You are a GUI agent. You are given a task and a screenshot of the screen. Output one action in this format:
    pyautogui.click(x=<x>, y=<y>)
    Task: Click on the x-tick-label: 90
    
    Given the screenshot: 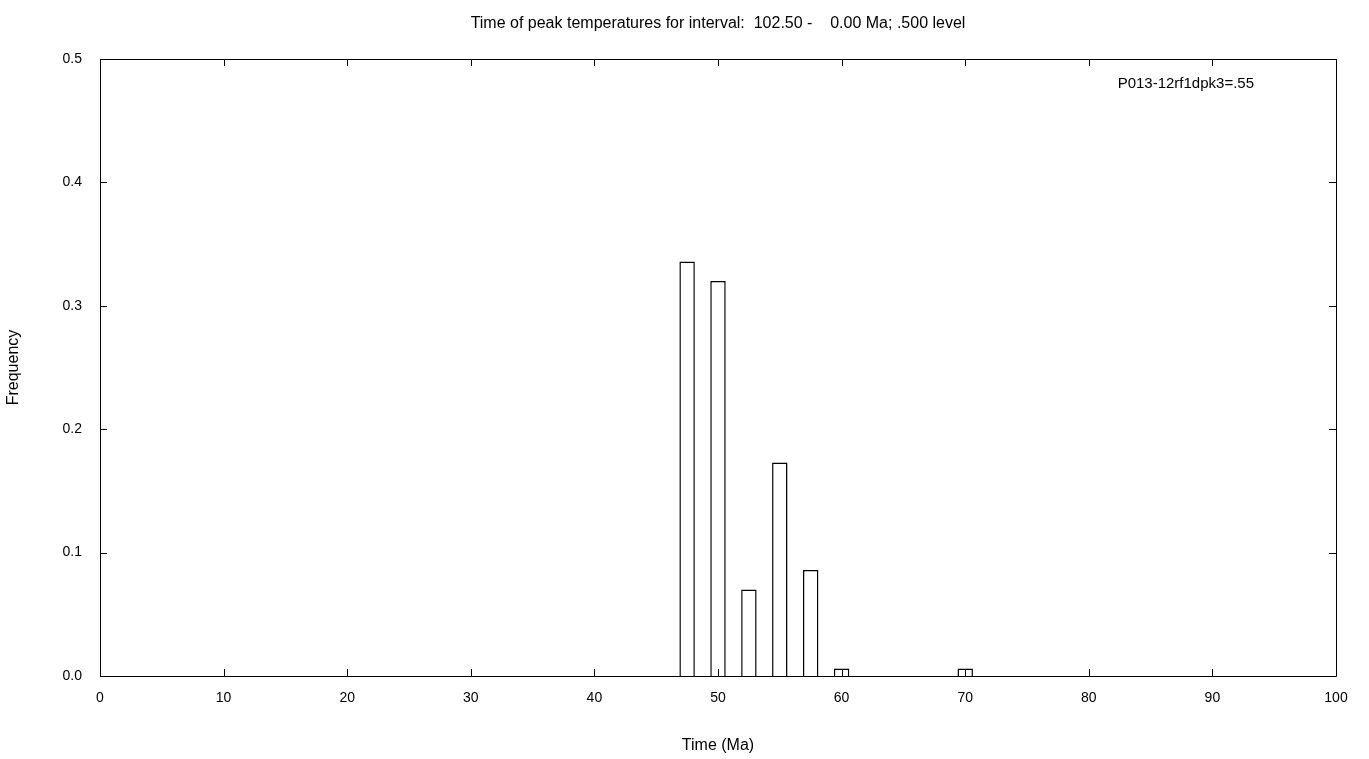 What is the action you would take?
    pyautogui.click(x=1212, y=697)
    